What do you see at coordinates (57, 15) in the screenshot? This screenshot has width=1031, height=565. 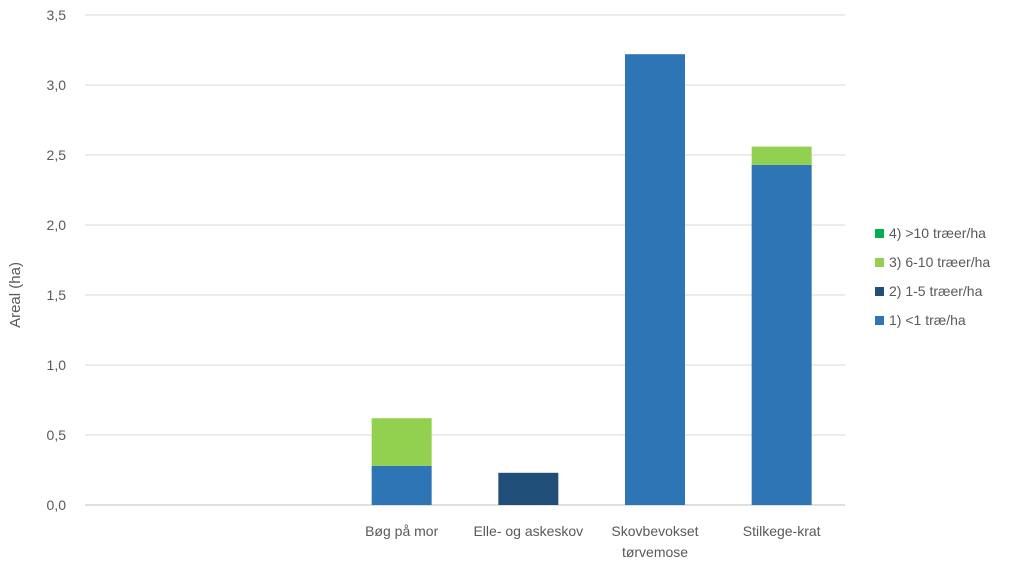 I see `y-tick-label: 3,5` at bounding box center [57, 15].